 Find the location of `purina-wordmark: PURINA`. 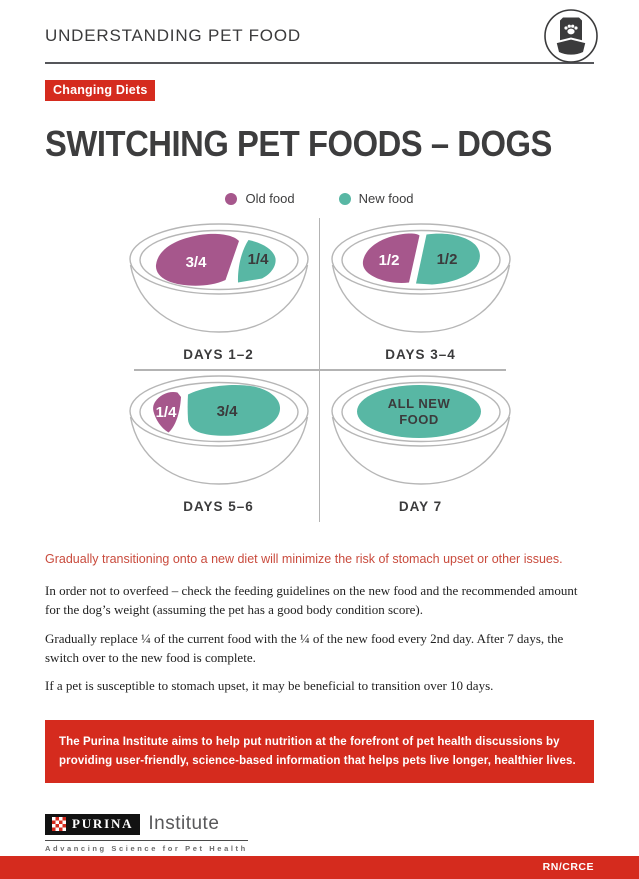

purina-wordmark: PURINA is located at coordinates (103, 823).